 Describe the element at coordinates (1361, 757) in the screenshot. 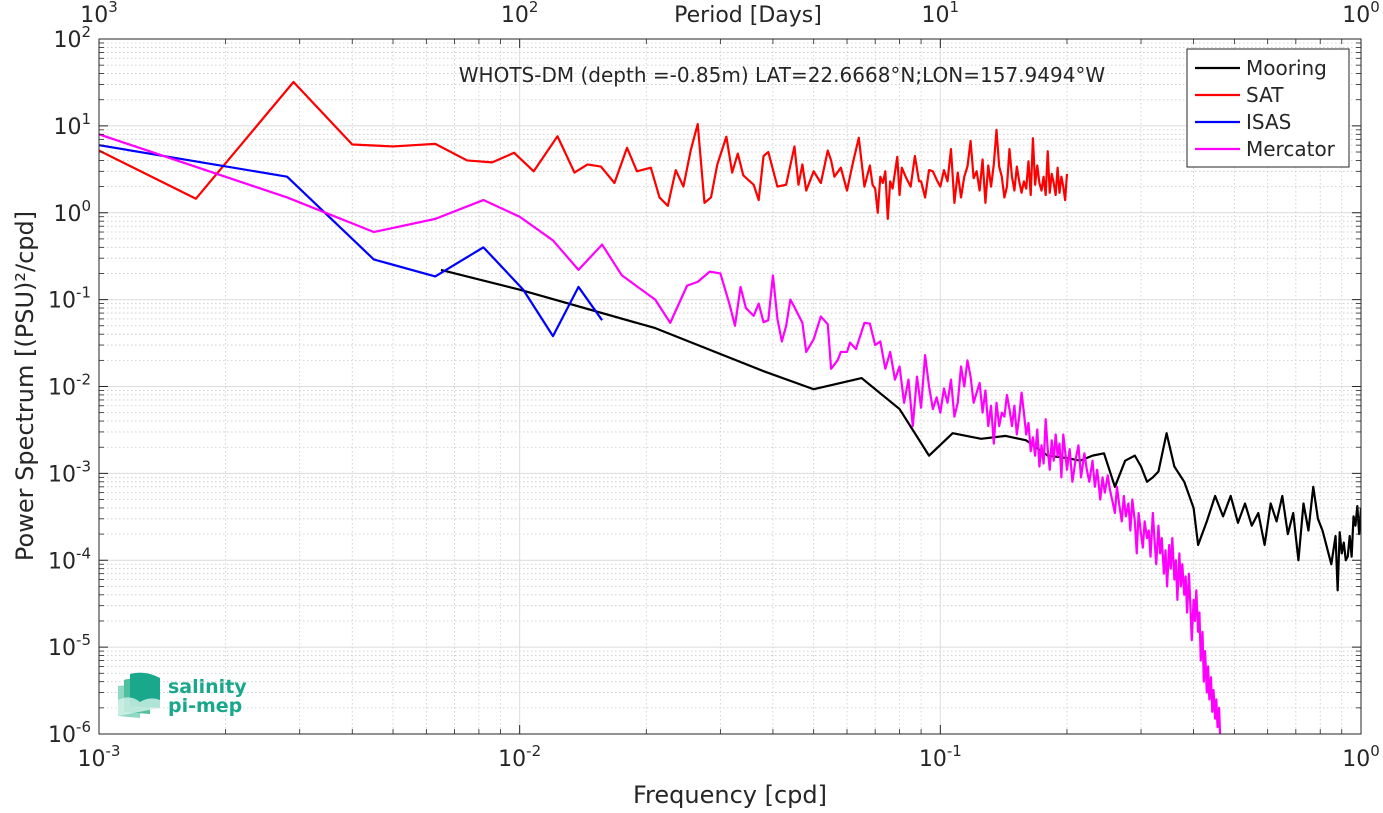

I see `x-tick-label: 10⁰` at that location.